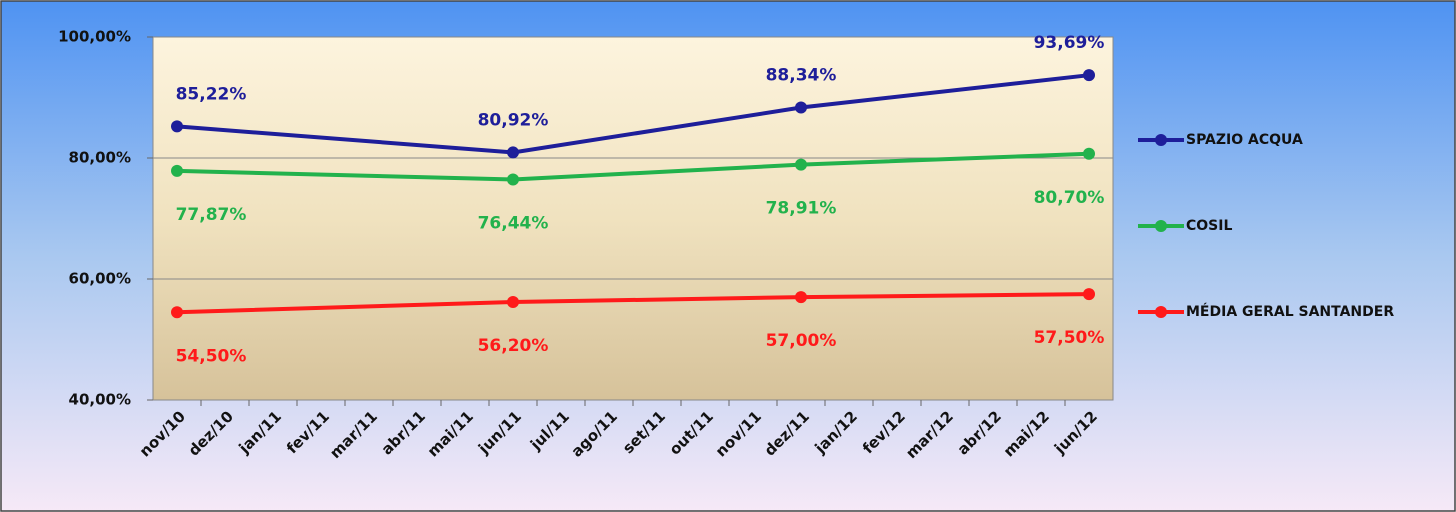 The width and height of the screenshot is (1456, 512). What do you see at coordinates (513, 224) in the screenshot?
I see `data-label: 76,44%` at bounding box center [513, 224].